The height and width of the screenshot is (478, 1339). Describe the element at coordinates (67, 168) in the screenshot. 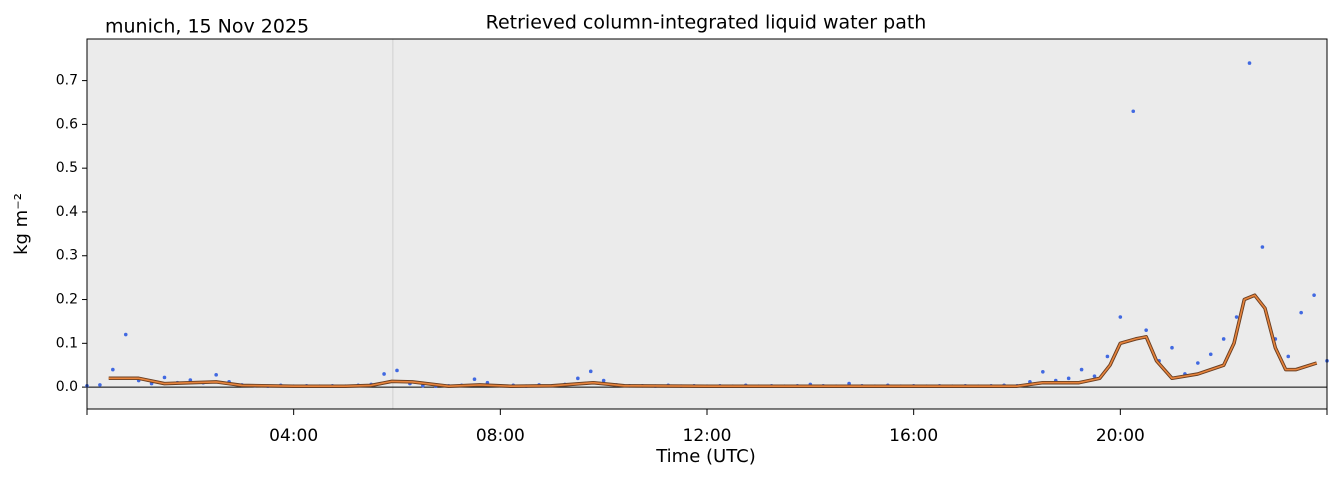

I see `y-tick-label: 0.5` at that location.